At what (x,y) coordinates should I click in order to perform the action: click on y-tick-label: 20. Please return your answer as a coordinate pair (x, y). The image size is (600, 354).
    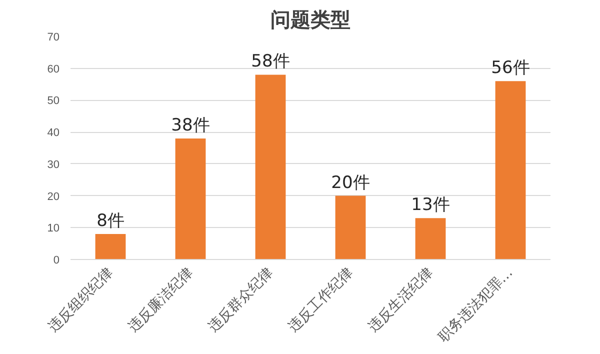
    Looking at the image, I should click on (53, 196).